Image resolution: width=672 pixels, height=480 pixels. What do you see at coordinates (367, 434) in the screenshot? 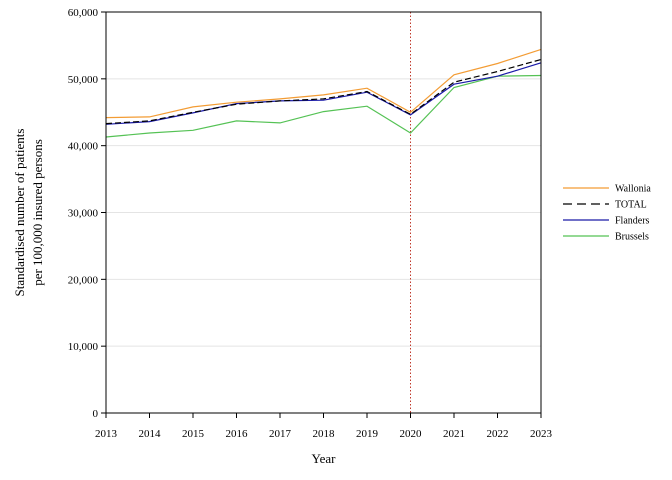
I see `x-tick-label: 2019` at bounding box center [367, 434].